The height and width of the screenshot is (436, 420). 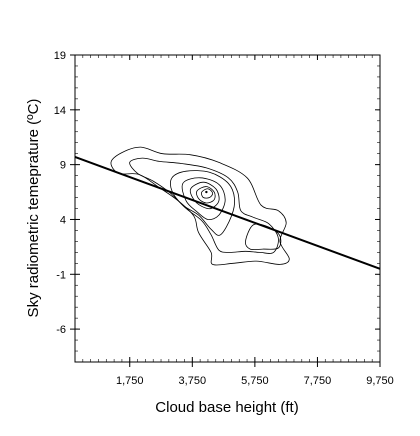 I want to click on y-tick-label: -1, so click(x=61, y=275).